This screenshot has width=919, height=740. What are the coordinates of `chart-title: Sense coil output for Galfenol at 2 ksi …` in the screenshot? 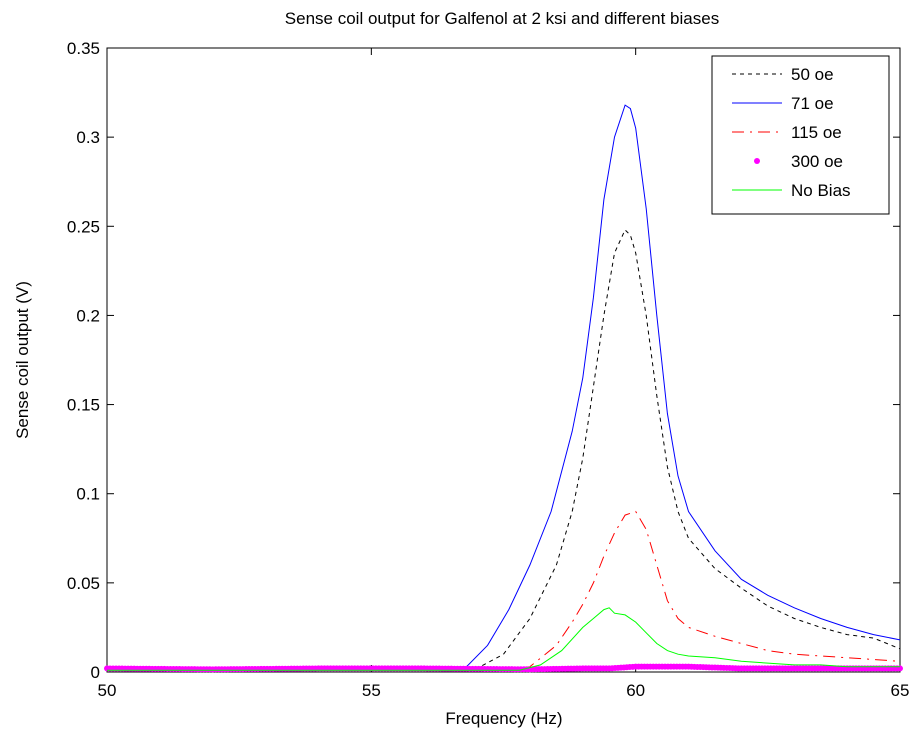 It's located at (502, 18).